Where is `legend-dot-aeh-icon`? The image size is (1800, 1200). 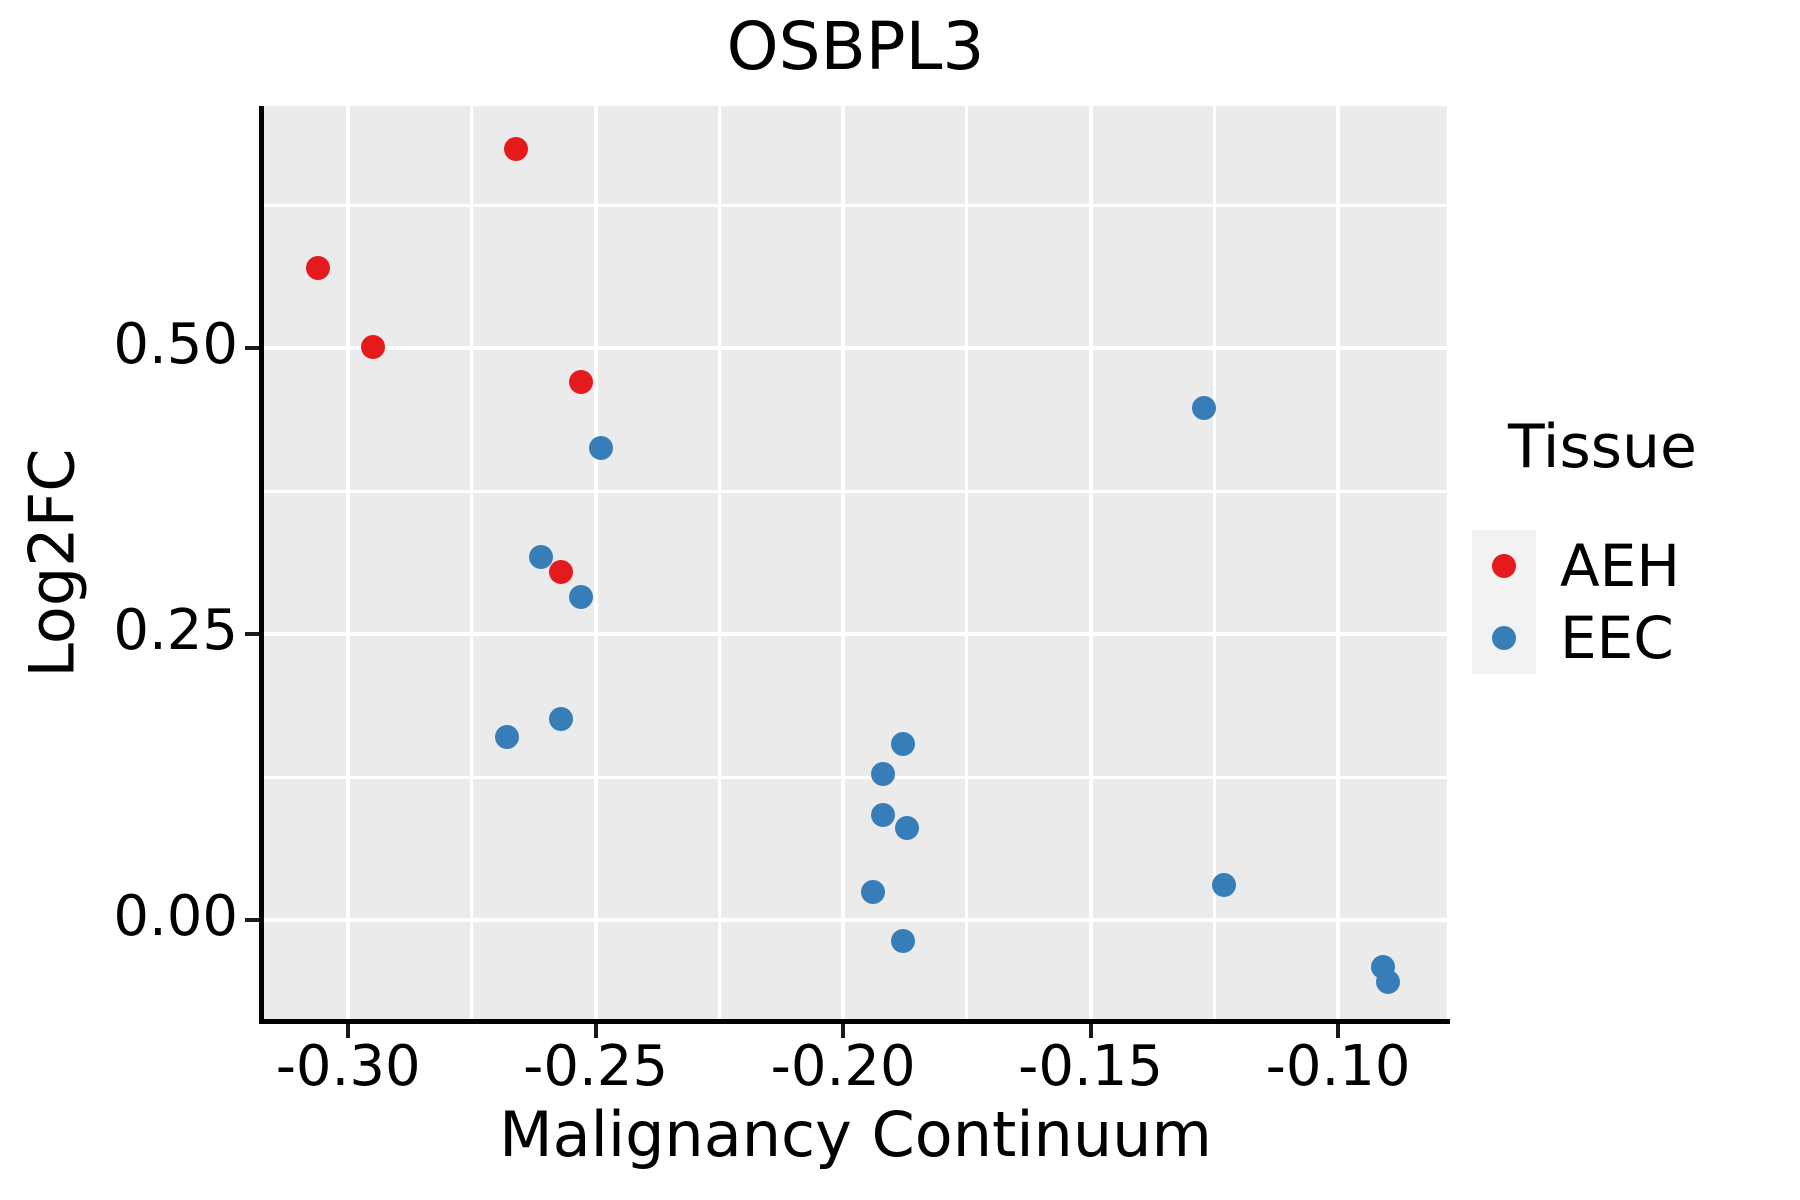 legend-dot-aeh-icon is located at coordinates (1504, 566).